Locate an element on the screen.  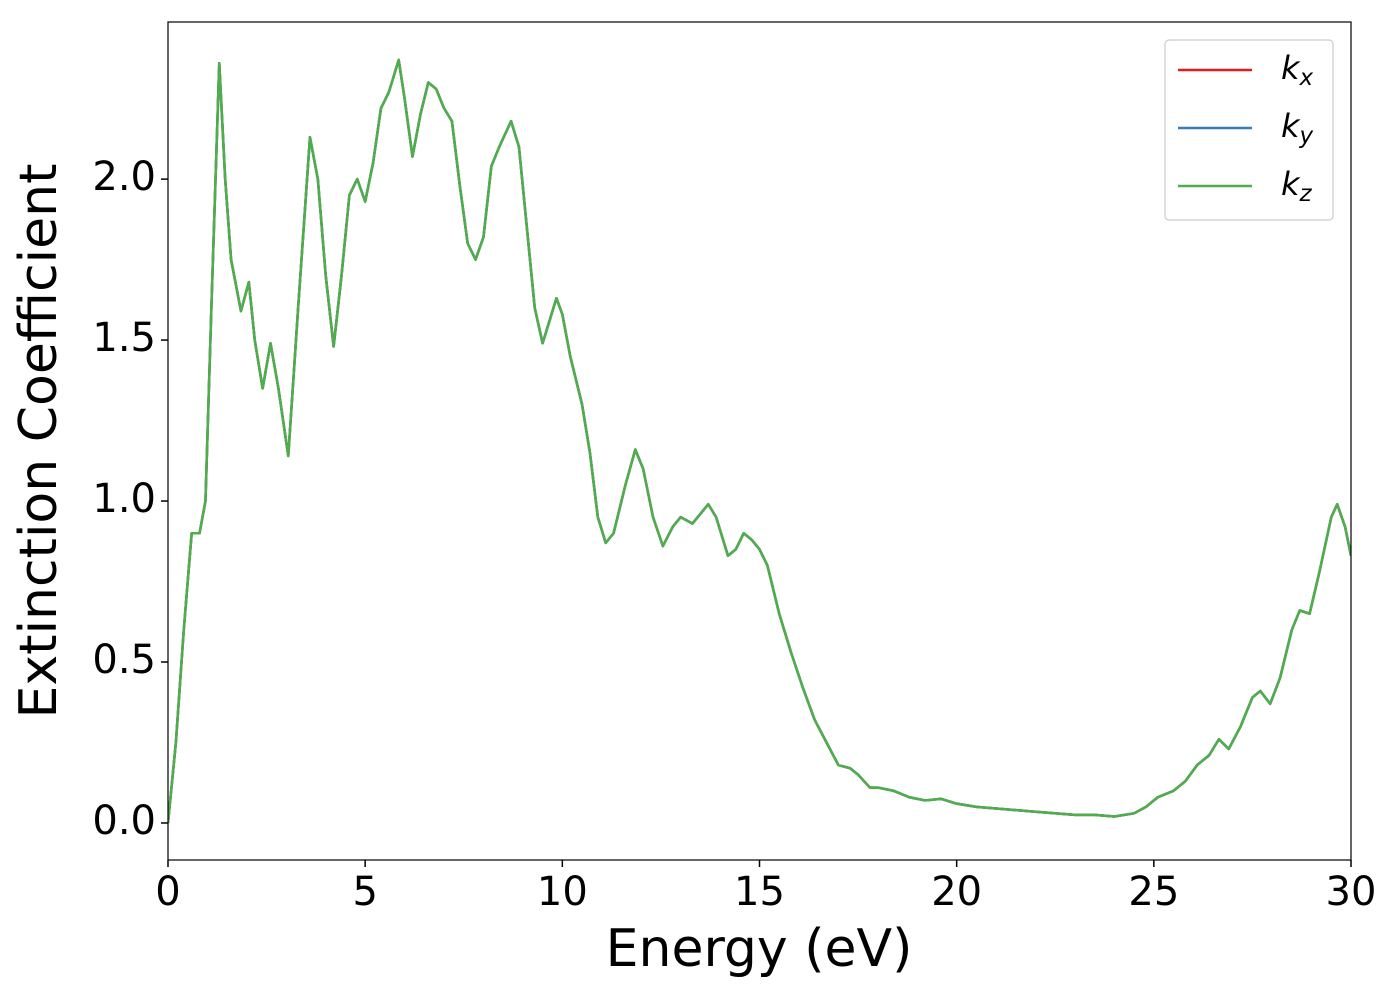
y-tick-label: 0.5 is located at coordinates (124, 660).